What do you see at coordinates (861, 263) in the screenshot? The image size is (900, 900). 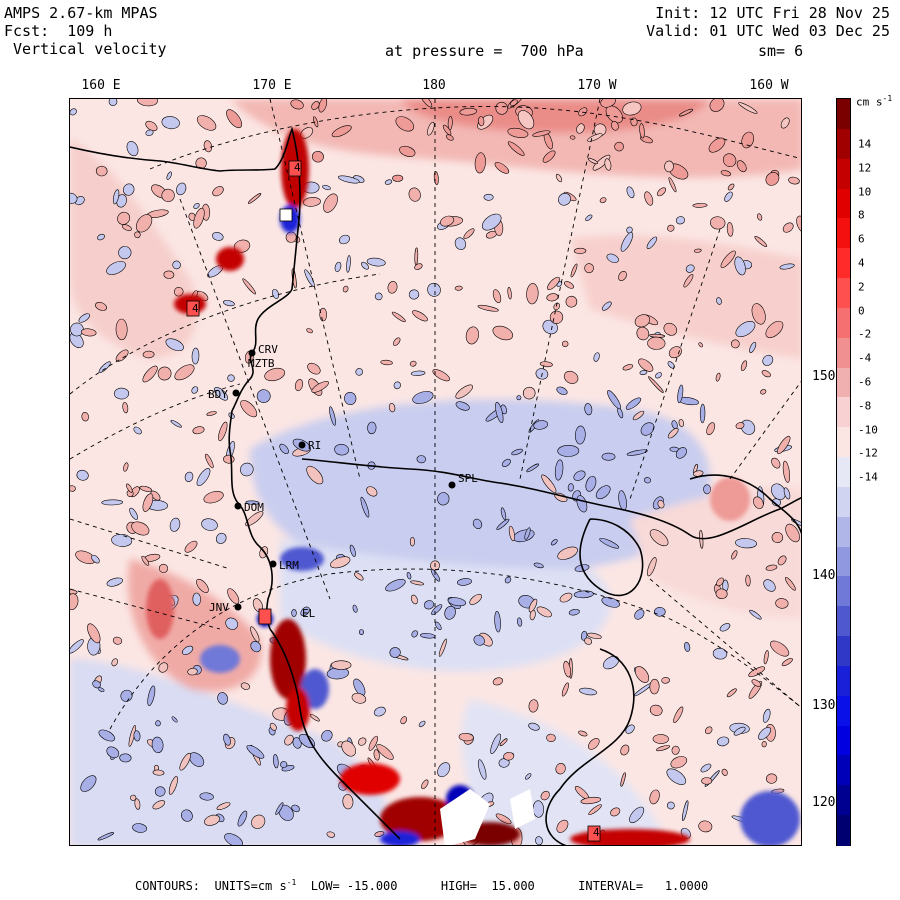 I see `colorbar-tick-label: 4` at bounding box center [861, 263].